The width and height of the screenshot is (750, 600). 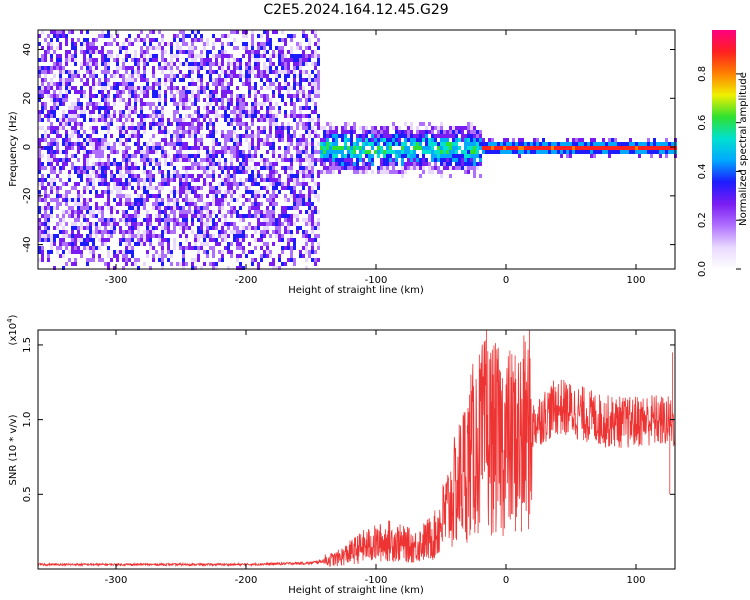 What do you see at coordinates (27, 345) in the screenshot?
I see `y-tick-label: 1.5` at bounding box center [27, 345].